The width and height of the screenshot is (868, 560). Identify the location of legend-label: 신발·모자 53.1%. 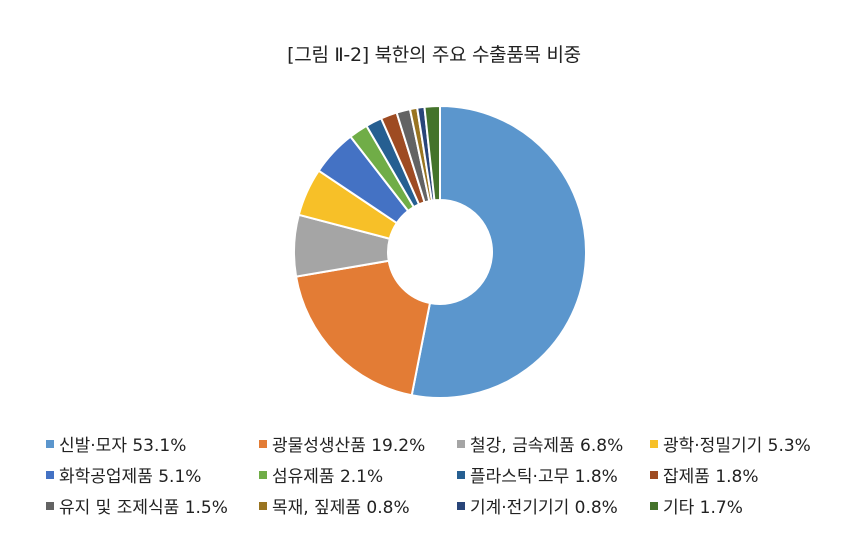
(123, 446).